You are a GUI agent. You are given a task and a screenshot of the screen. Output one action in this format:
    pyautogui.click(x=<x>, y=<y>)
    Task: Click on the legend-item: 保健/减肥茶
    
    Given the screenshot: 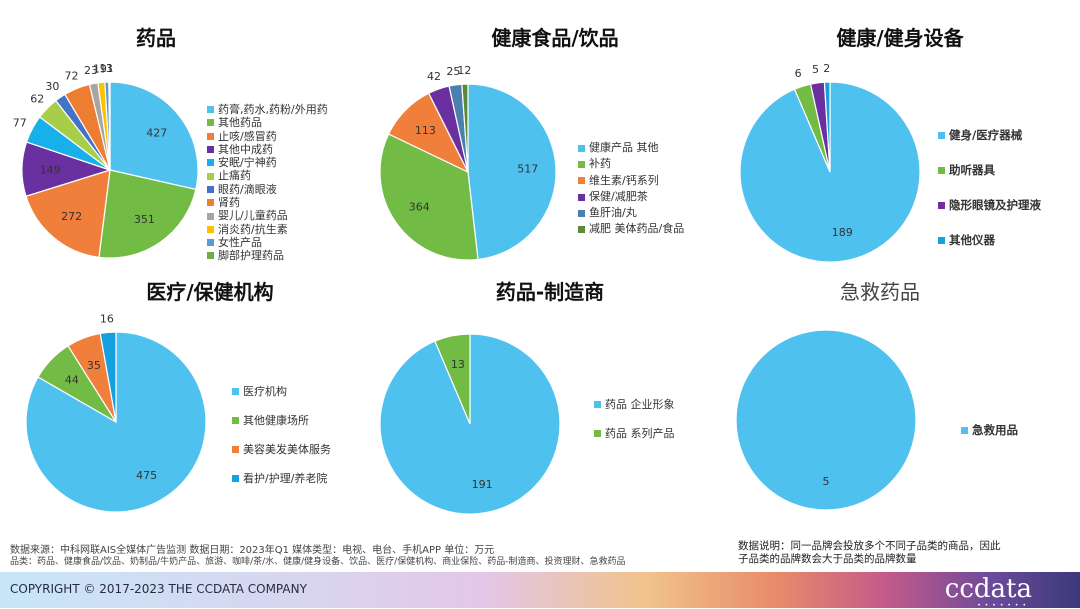 What is the action you would take?
    pyautogui.click(x=631, y=197)
    